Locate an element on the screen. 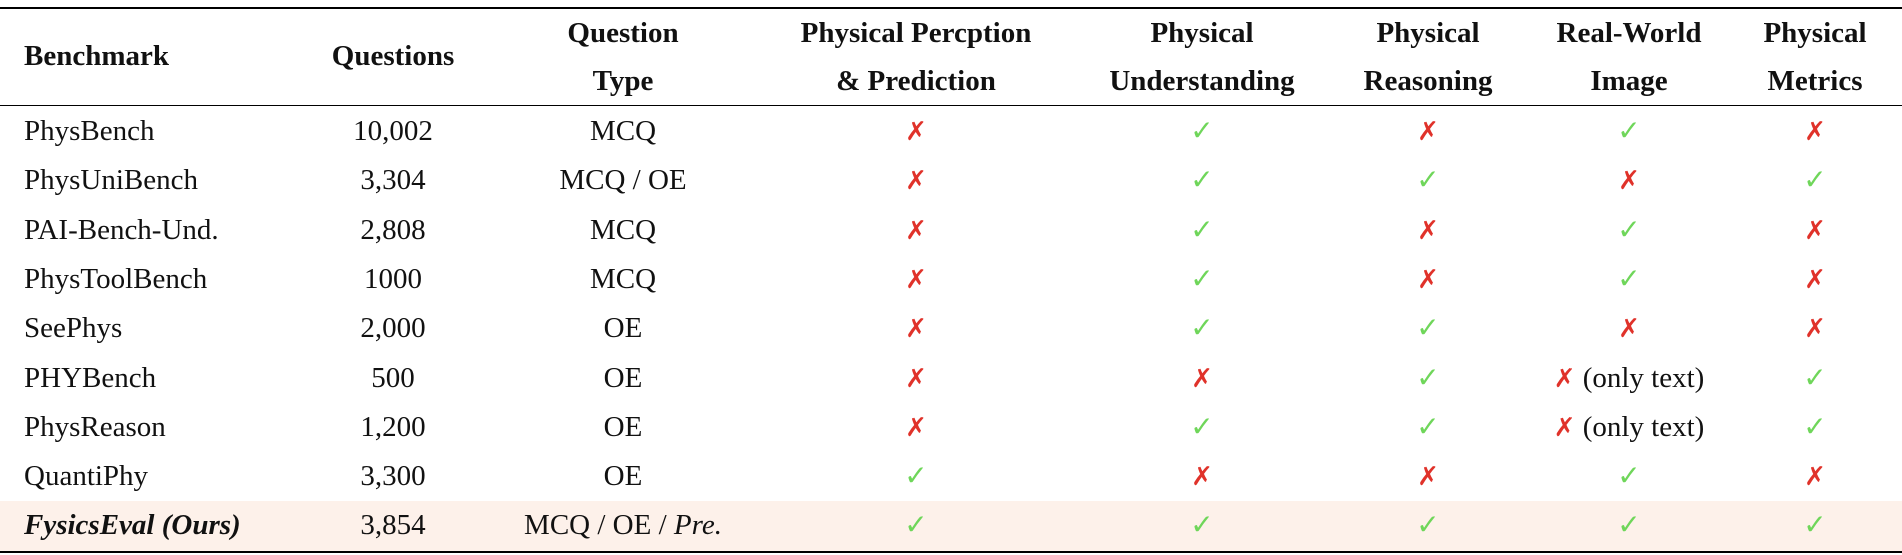 The height and width of the screenshot is (555, 1902). table-cell: MCQ is located at coordinates (623, 278).